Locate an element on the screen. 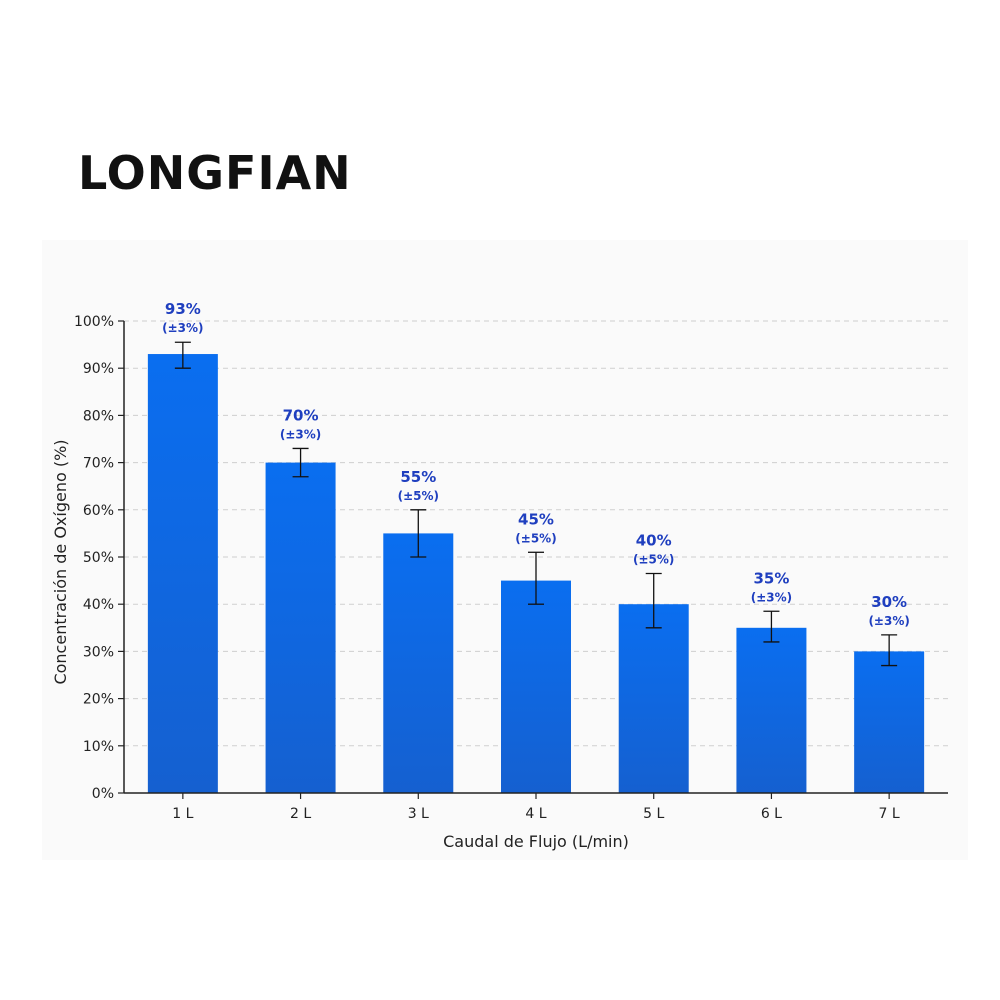  x-axis-title: Caudal de Flujo (L/min) is located at coordinates (536, 841).